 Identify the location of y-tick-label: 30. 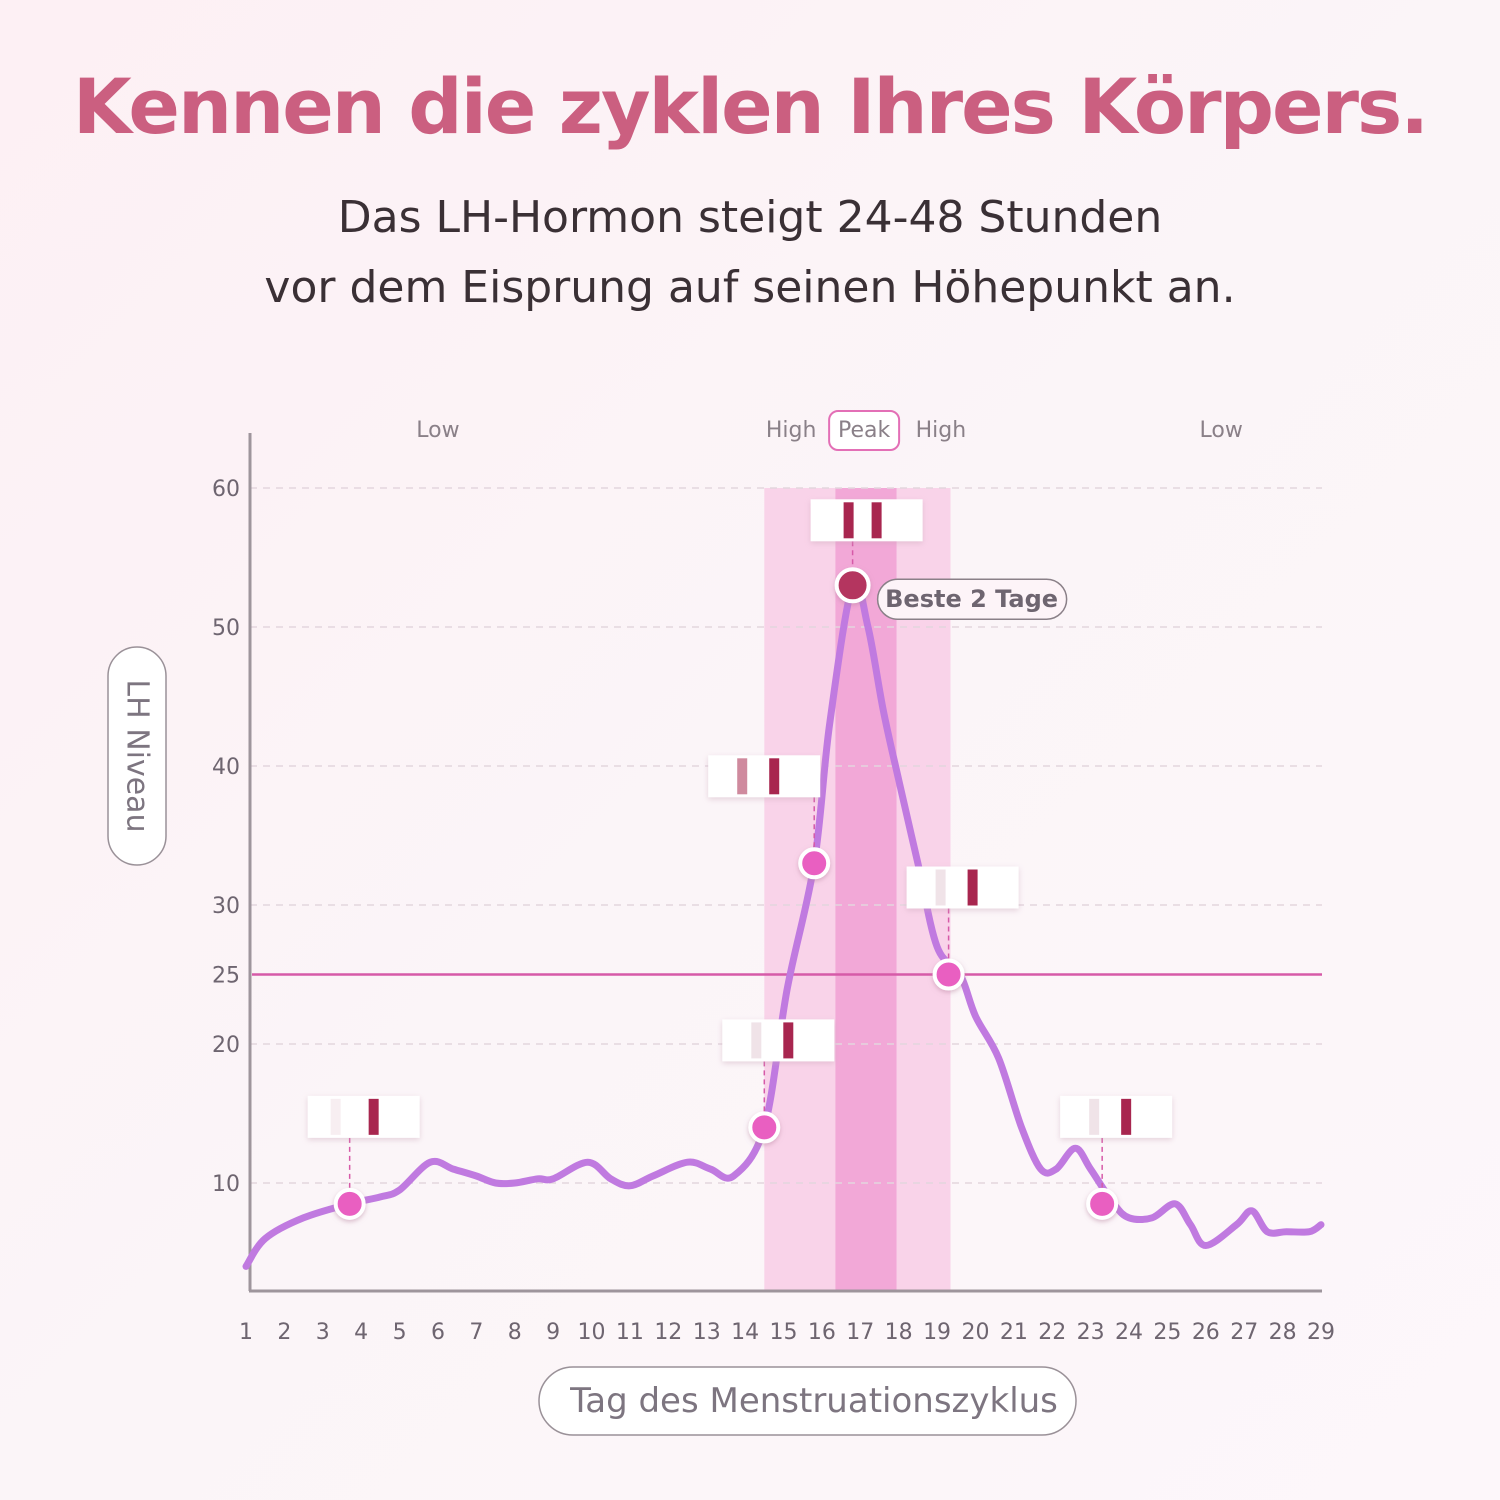
(226, 906).